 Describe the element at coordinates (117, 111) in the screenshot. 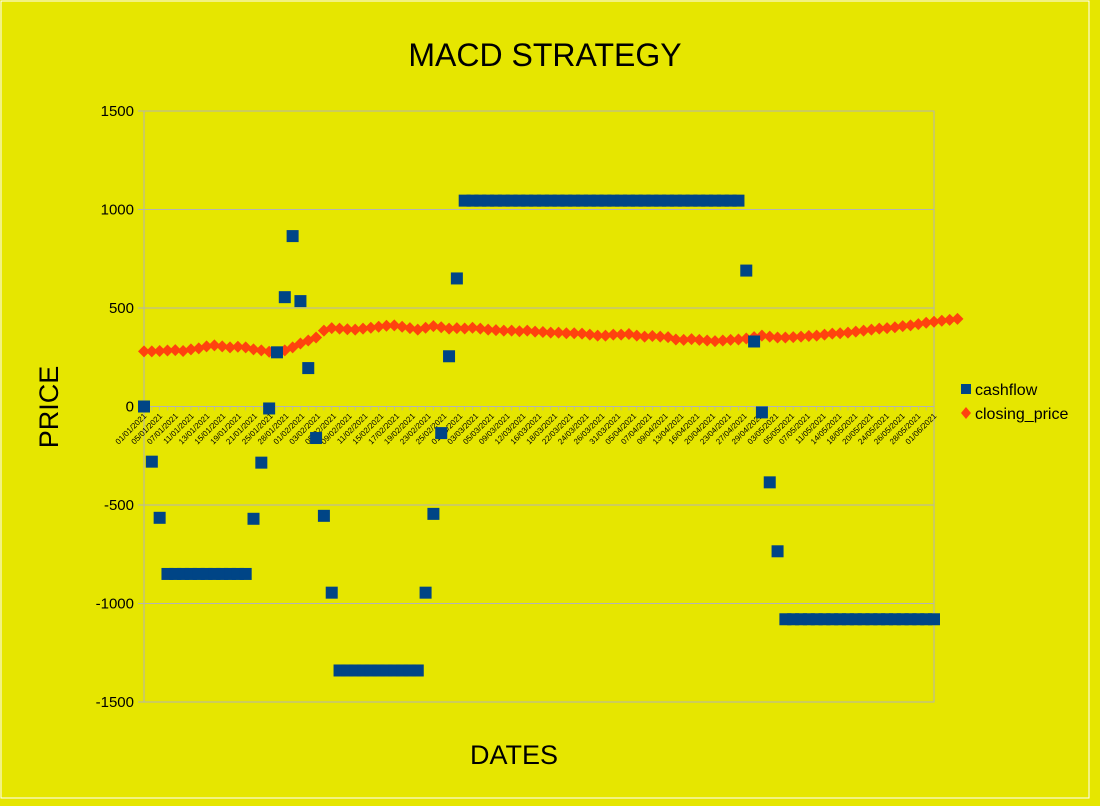

I see `y-tick-label: 1500` at that location.